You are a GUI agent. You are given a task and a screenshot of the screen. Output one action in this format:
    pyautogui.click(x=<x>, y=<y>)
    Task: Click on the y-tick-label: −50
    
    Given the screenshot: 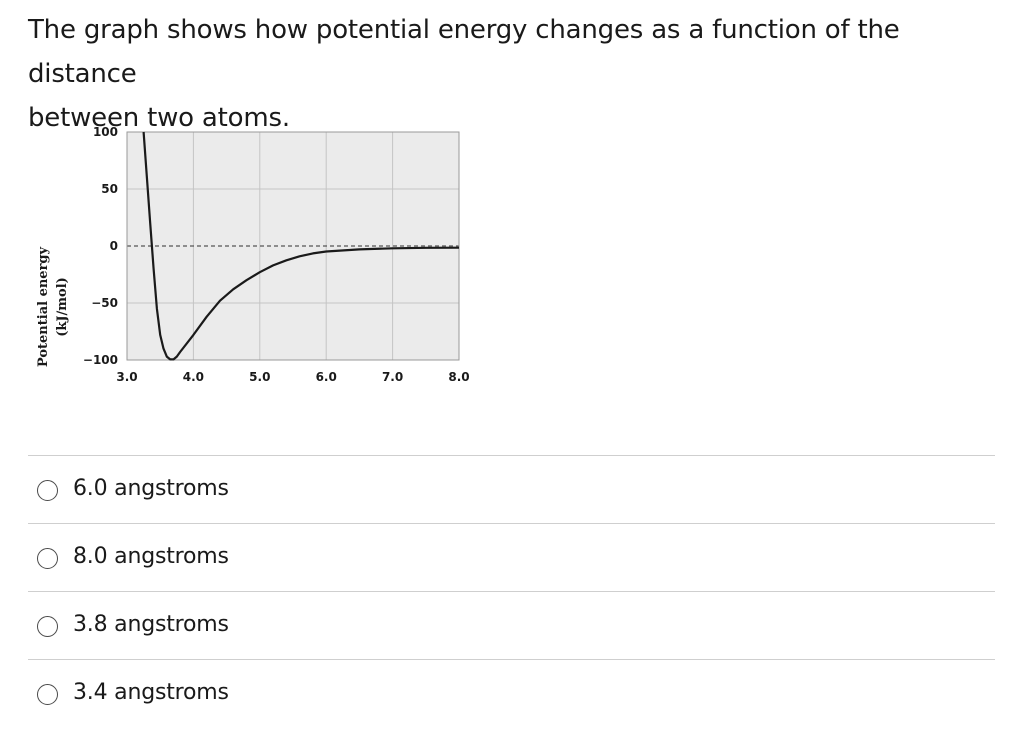 What is the action you would take?
    pyautogui.click(x=104, y=303)
    